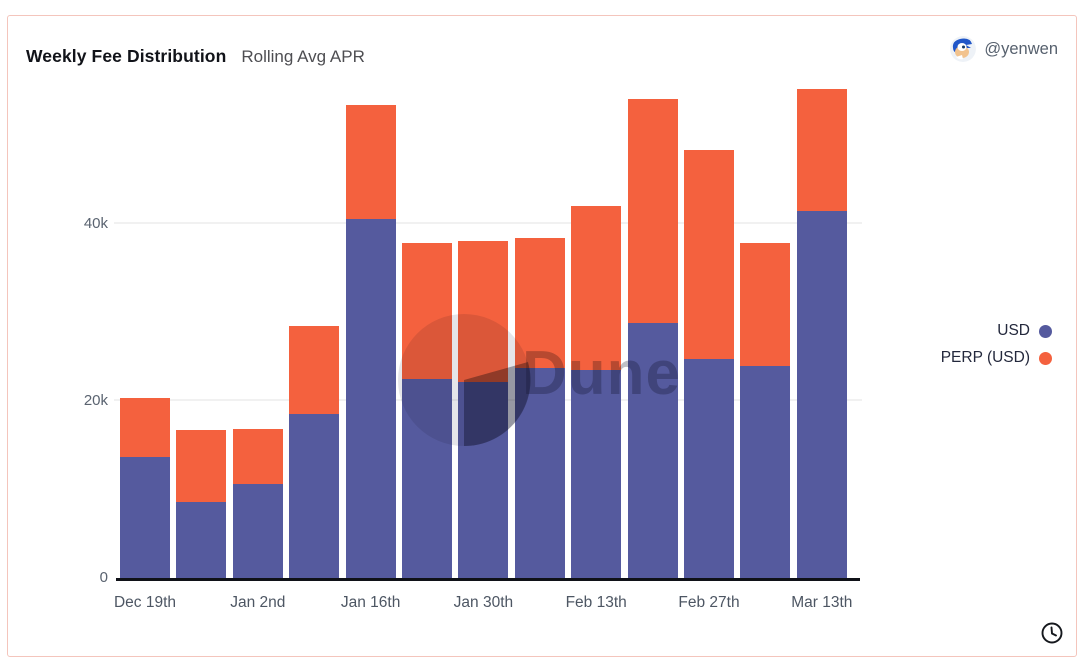 This screenshot has height=667, width=1084. What do you see at coordinates (145, 602) in the screenshot?
I see `x-tick-label: Dec 19th` at bounding box center [145, 602].